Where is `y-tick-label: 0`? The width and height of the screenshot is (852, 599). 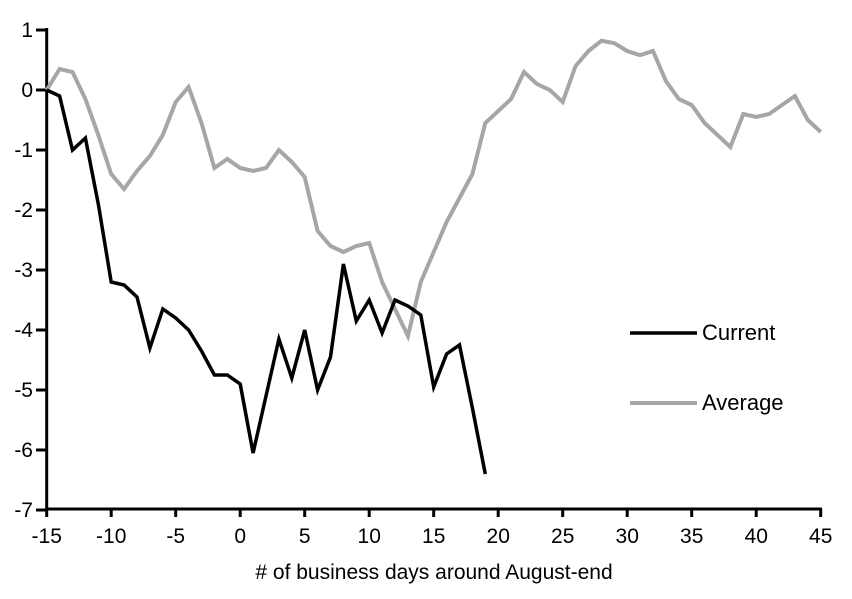
y-tick-label: 0 is located at coordinates (27, 90).